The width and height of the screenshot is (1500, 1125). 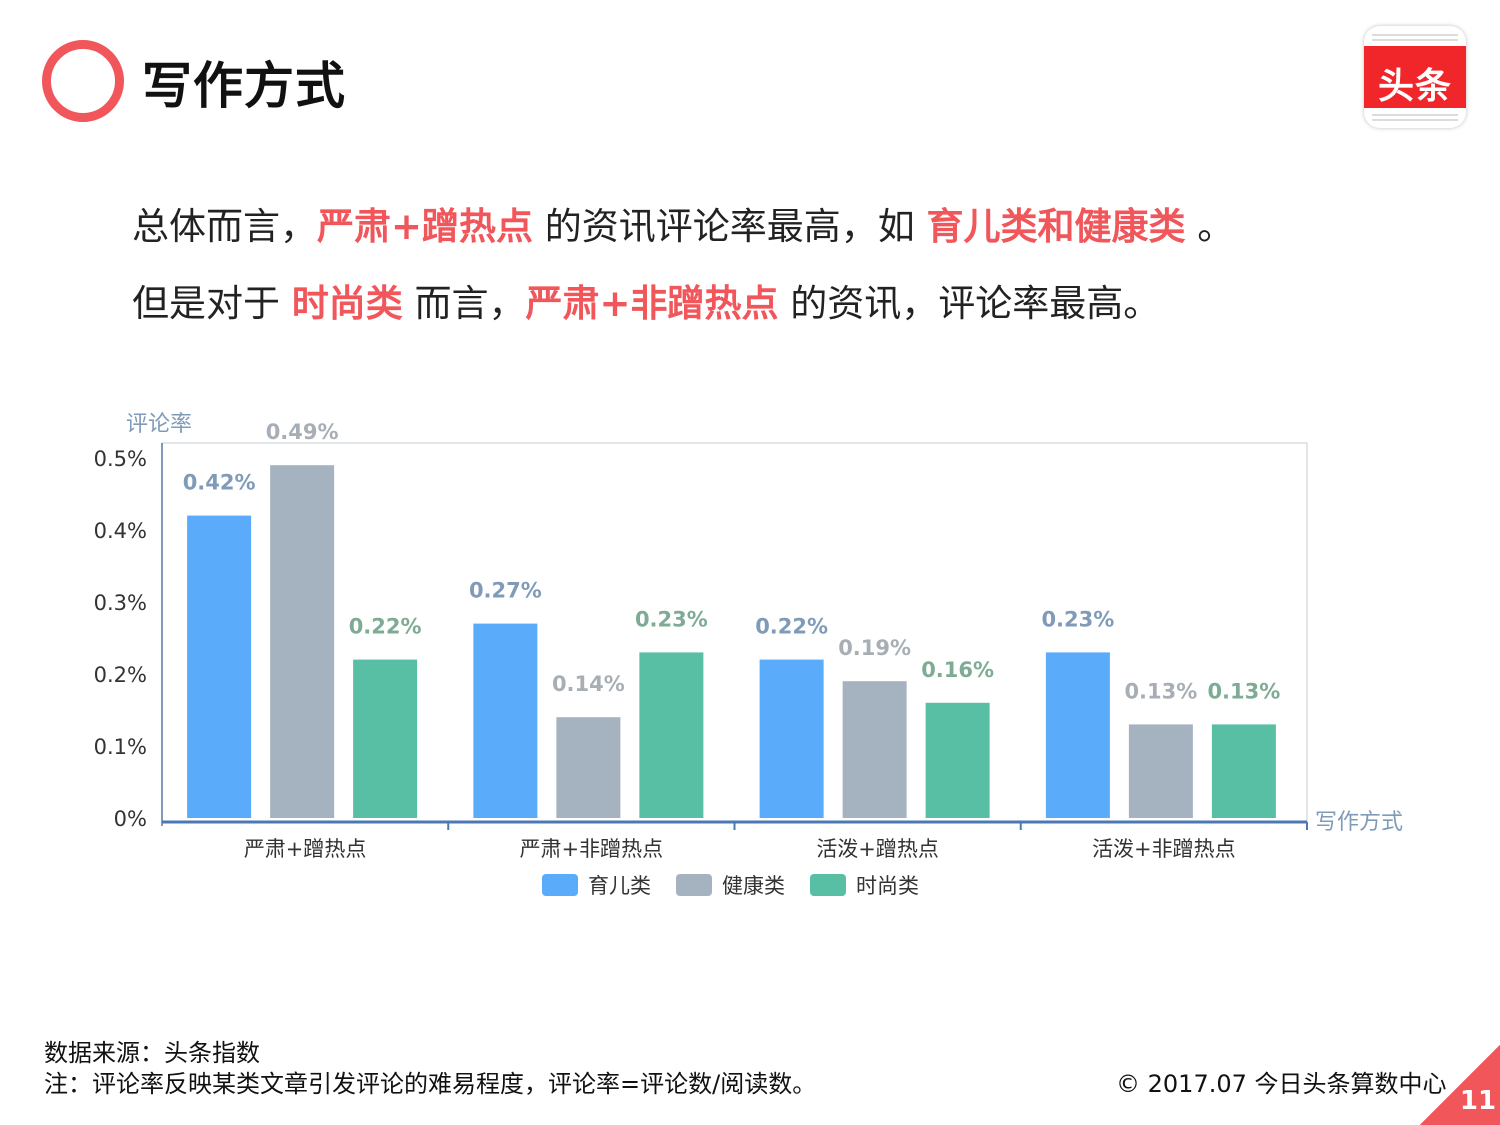 I want to click on footnote: 注：评论率反映某类文章引发评论的难易程度，评论率=评论数/阅读数。, so click(x=430, y=1084).